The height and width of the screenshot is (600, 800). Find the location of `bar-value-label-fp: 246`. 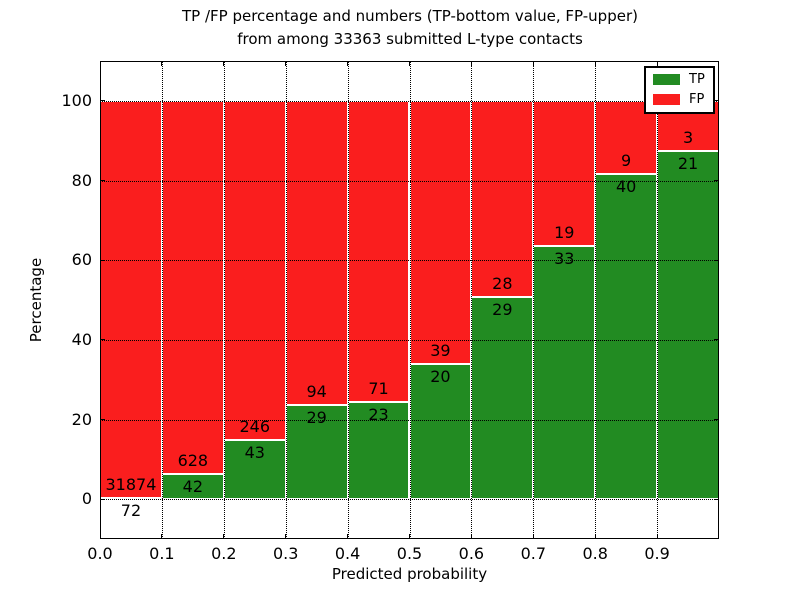

bar-value-label-fp: 246 is located at coordinates (255, 426).